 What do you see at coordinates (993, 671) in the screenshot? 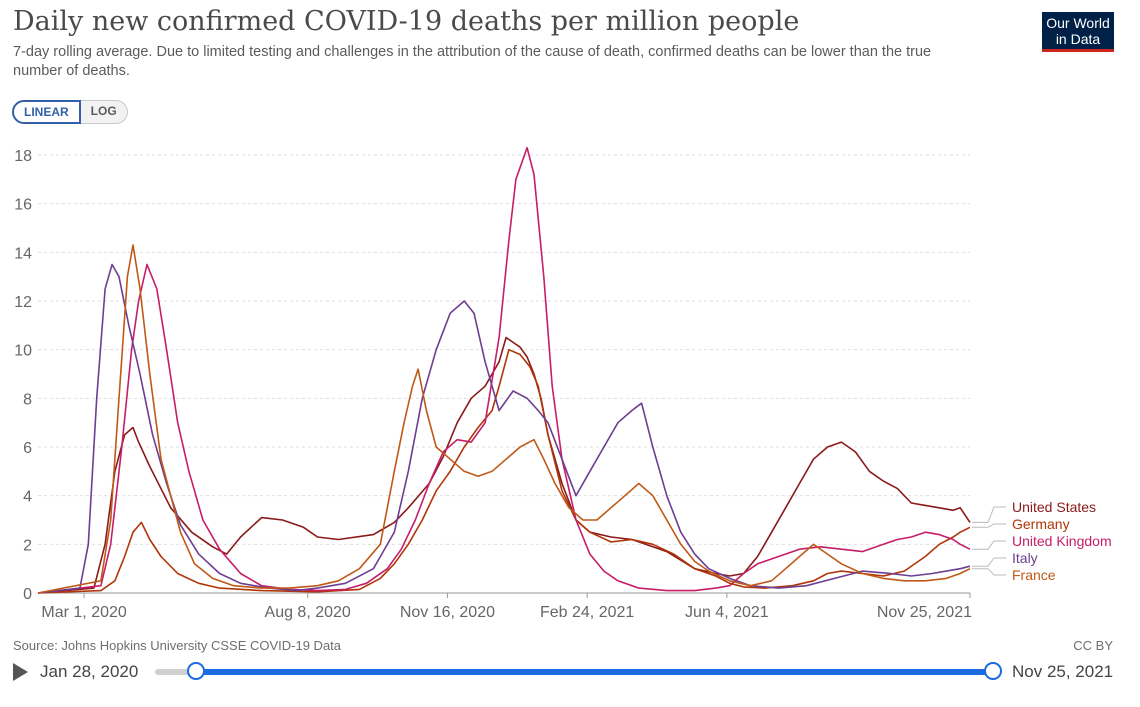
I see `timeline-end-handle` at bounding box center [993, 671].